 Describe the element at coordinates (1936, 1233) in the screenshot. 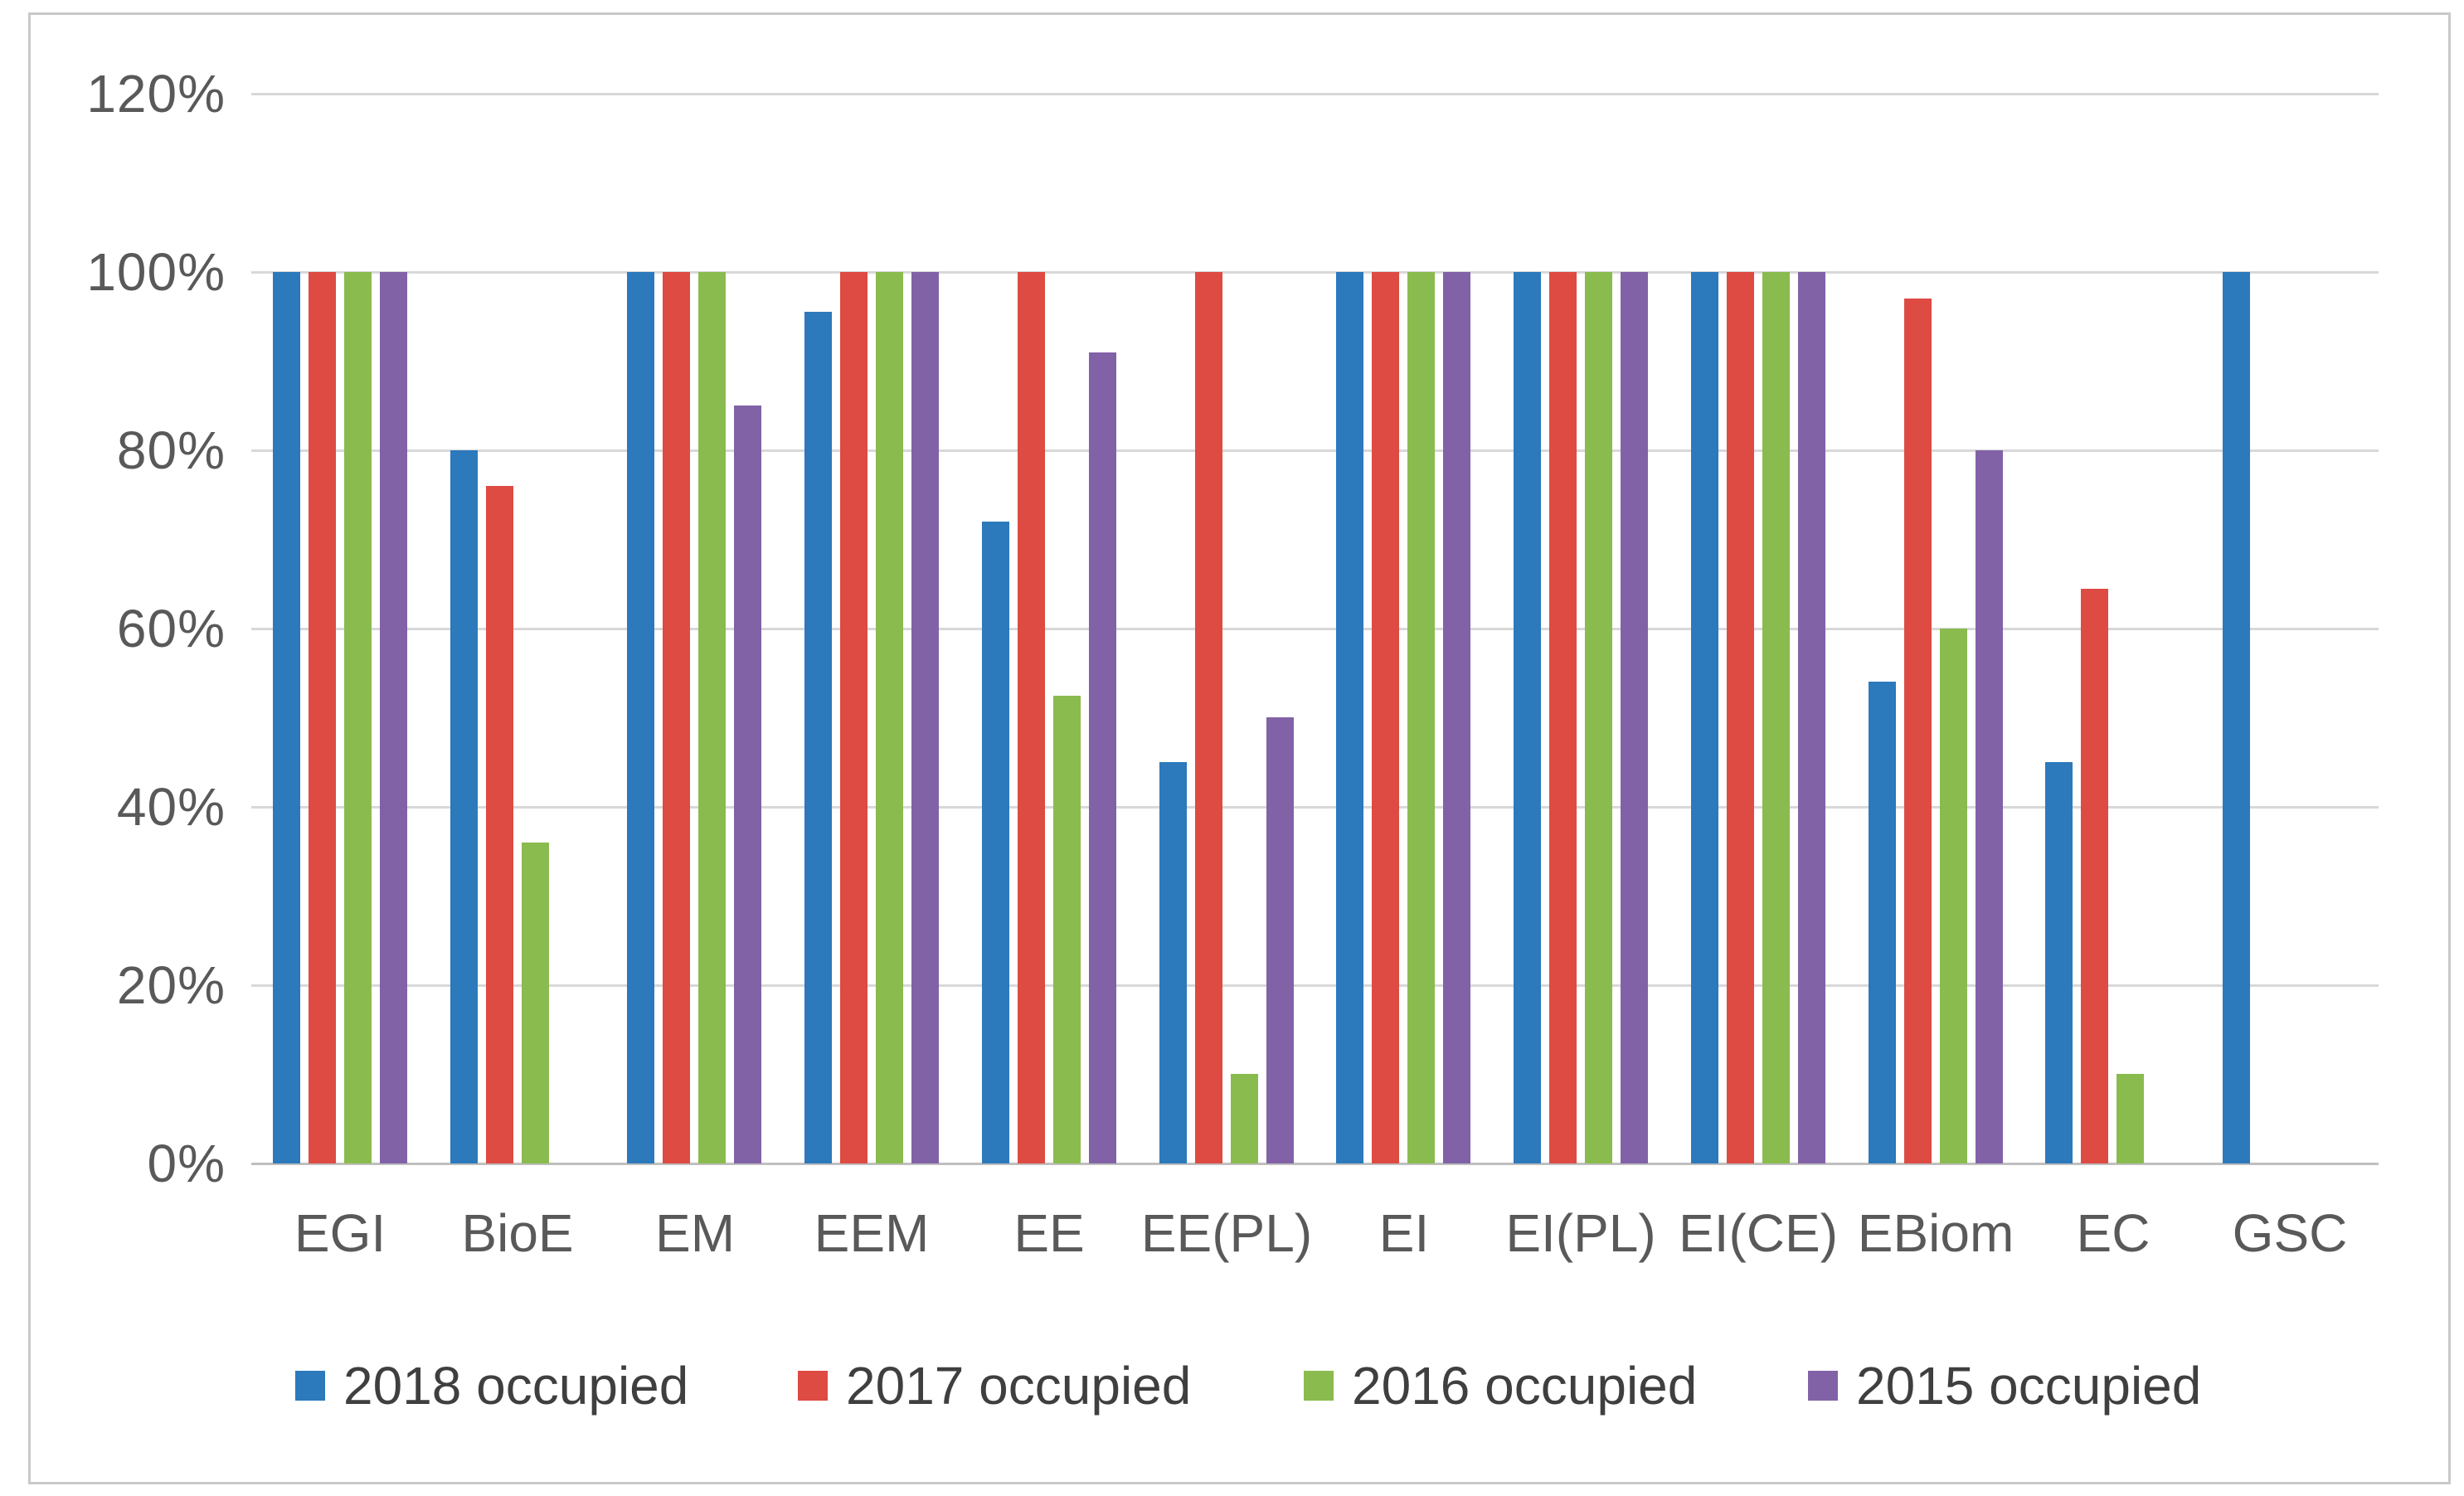

I see `x-axis-category-label-EBiom: EBiom` at that location.